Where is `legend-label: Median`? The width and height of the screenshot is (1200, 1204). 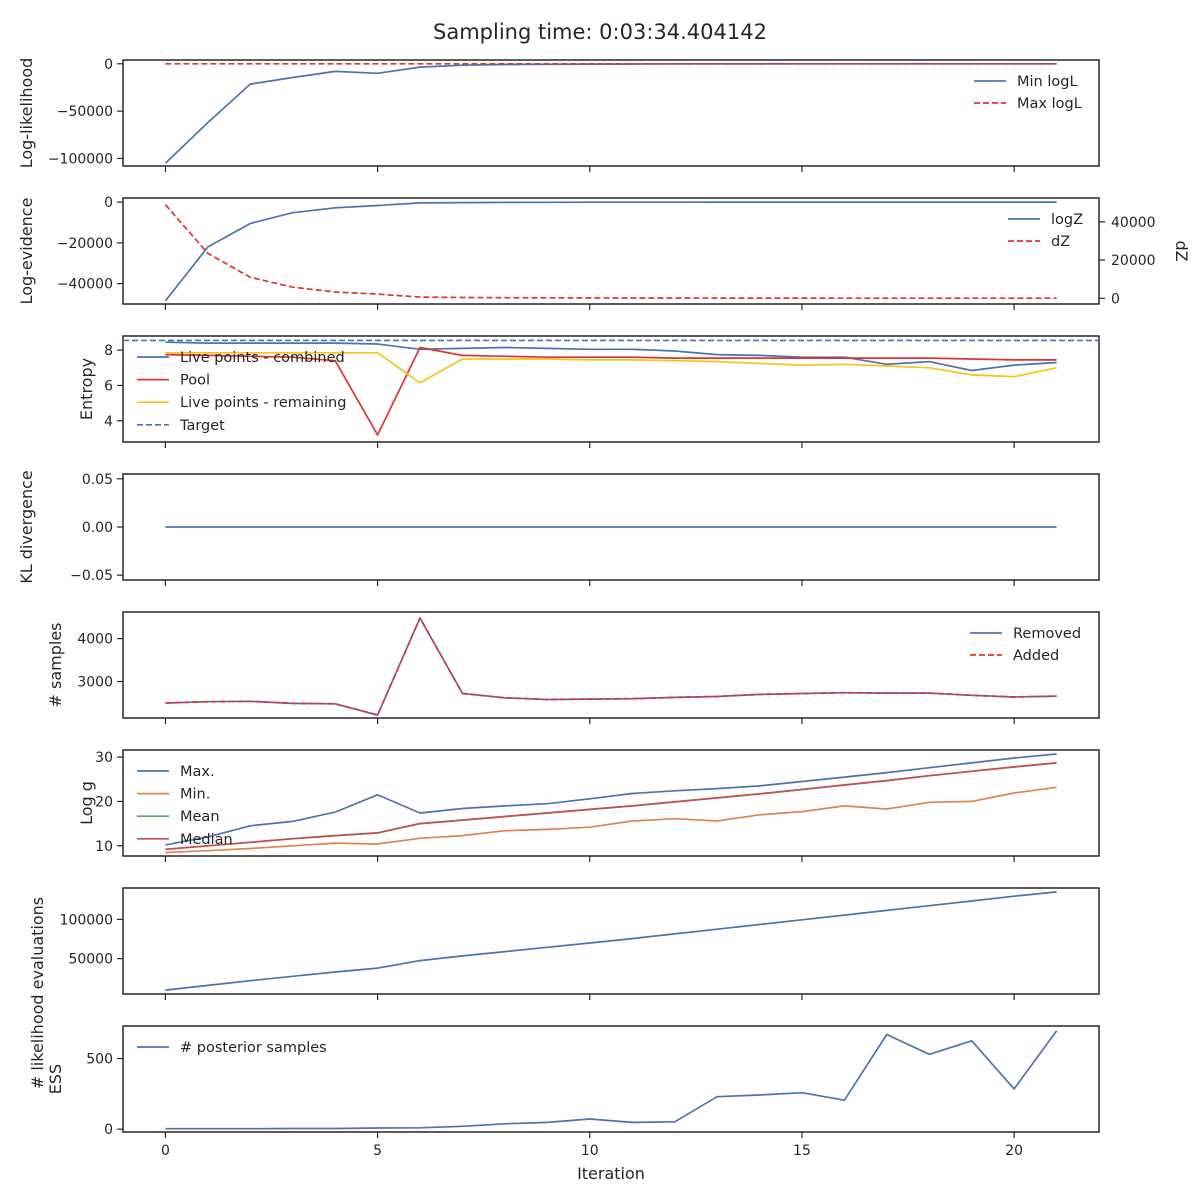 legend-label: Median is located at coordinates (206, 840).